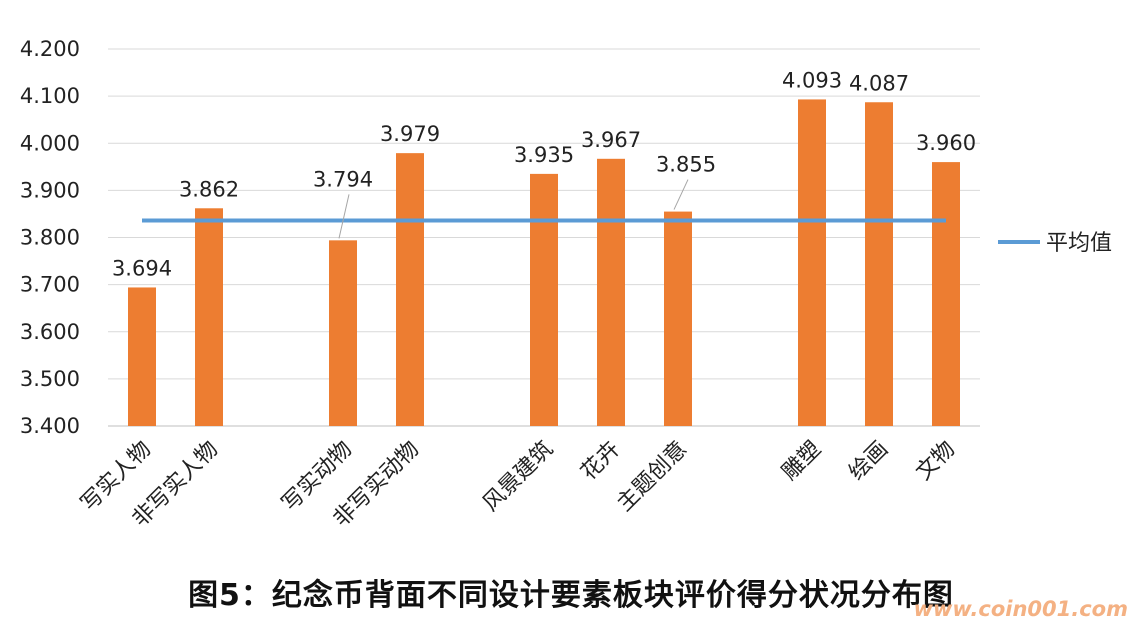  Describe the element at coordinates (50, 285) in the screenshot. I see `y-tick-label: 3.700` at that location.